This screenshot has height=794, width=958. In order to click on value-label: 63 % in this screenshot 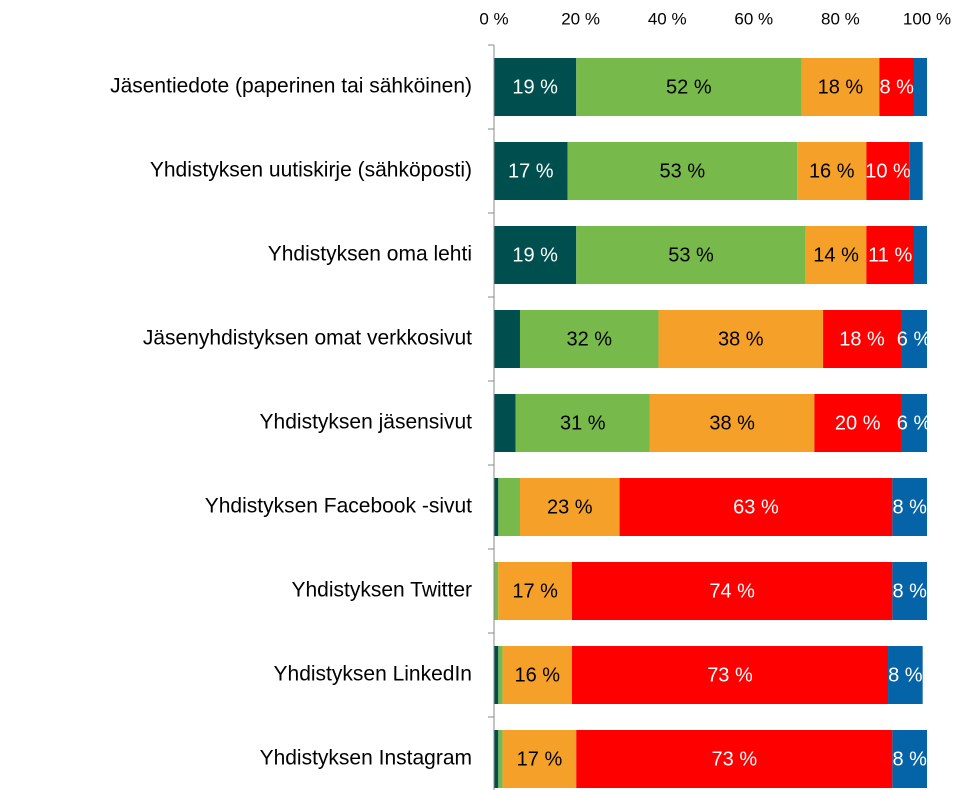, I will do `click(756, 507)`.